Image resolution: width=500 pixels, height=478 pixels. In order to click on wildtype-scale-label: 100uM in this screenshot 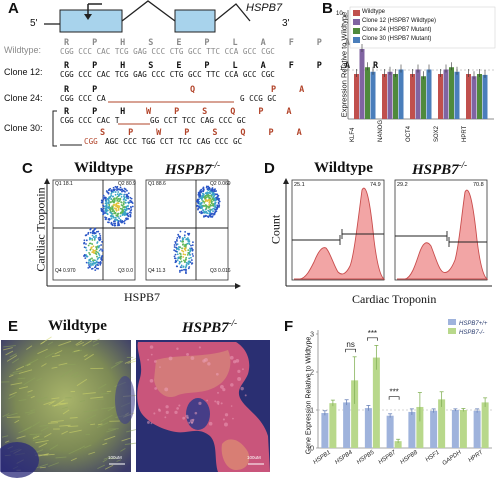, I will do `click(115, 457)`.